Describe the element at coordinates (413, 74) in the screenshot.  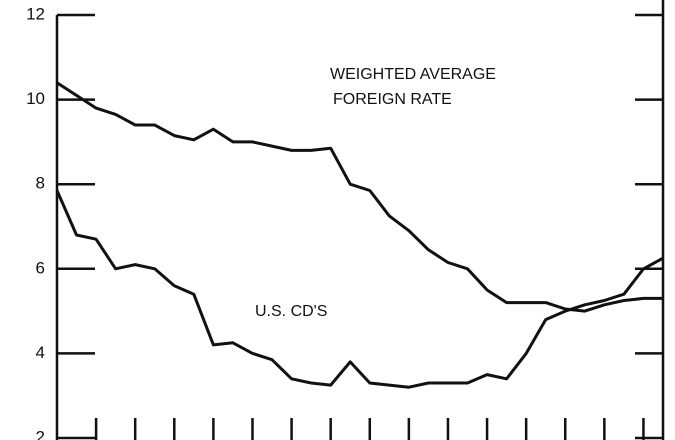
I see `annotation: WEIGHTED AVERAGE` at that location.